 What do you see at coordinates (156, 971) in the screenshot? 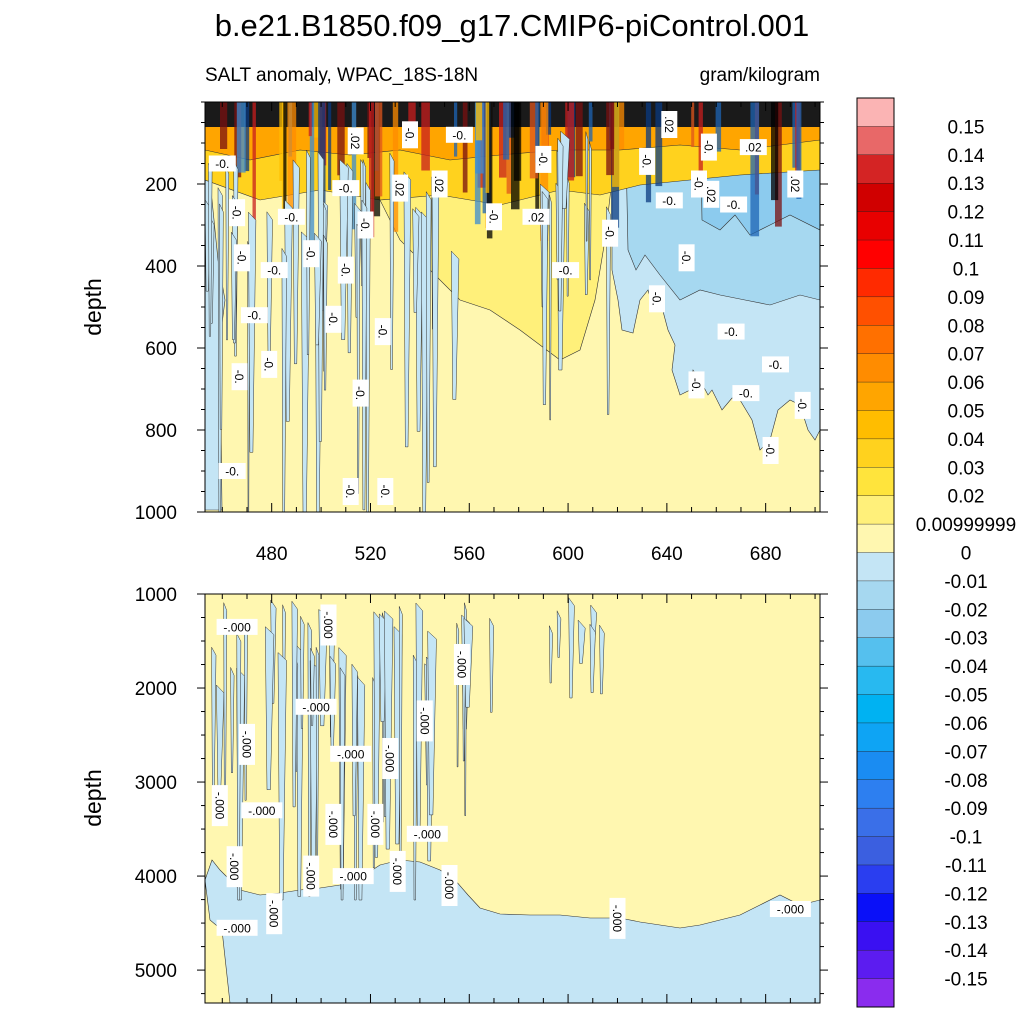
I see `y-tick-label: 5000` at bounding box center [156, 971].